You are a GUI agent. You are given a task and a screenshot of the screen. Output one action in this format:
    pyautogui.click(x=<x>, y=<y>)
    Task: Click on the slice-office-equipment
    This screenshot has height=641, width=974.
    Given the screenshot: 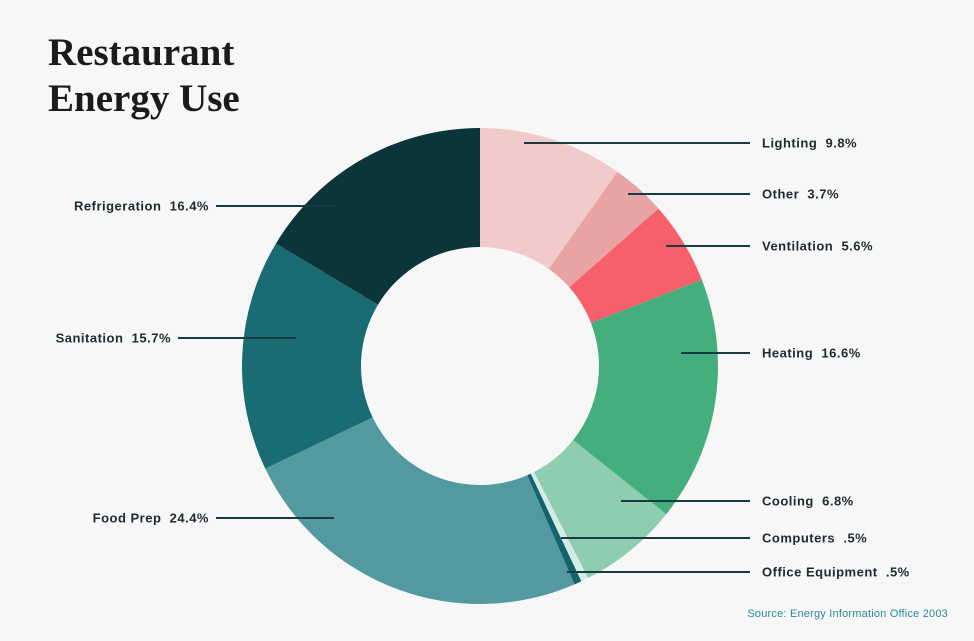 What is the action you would take?
    pyautogui.click(x=554, y=529)
    